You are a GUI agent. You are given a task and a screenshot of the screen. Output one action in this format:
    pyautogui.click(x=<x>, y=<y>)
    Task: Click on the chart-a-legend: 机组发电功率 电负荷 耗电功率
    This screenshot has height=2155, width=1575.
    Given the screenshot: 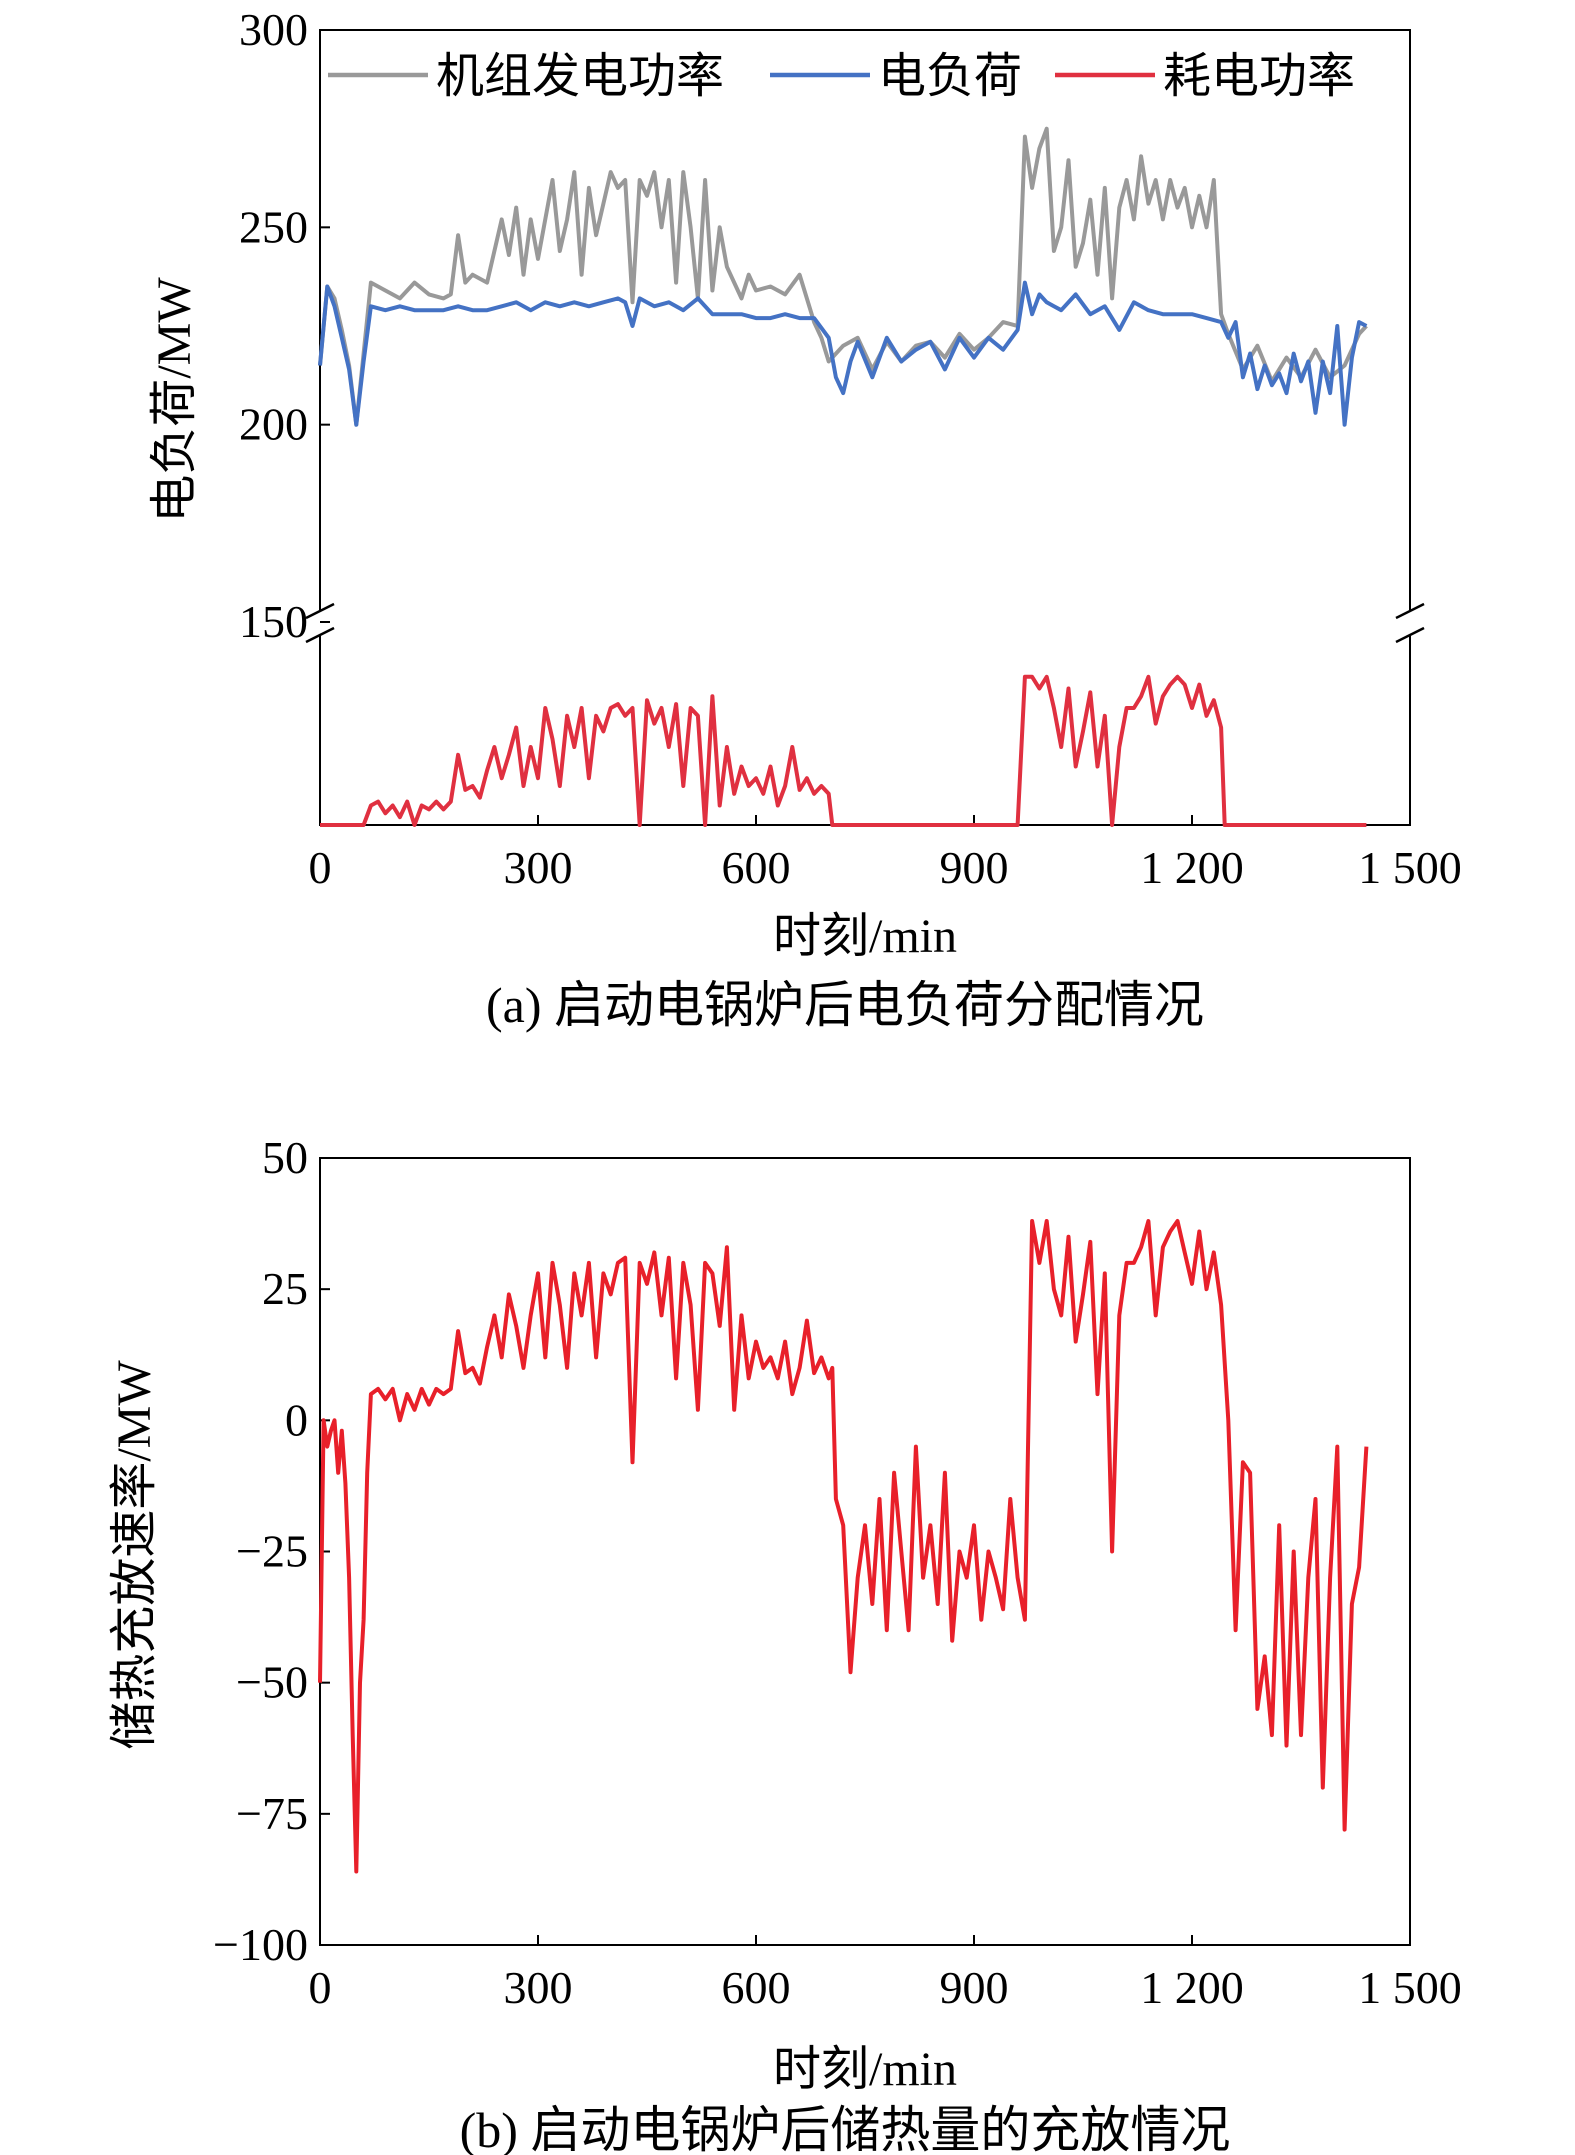 What is the action you would take?
    pyautogui.click(x=841, y=76)
    